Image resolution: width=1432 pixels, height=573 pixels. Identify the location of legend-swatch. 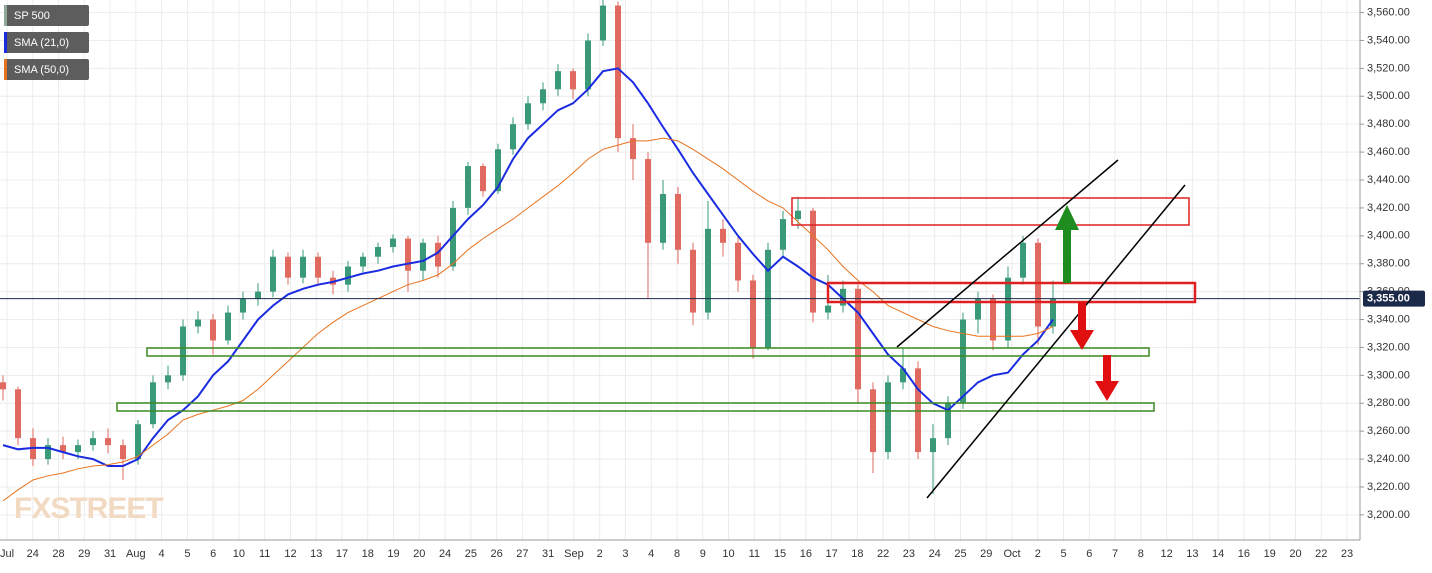
(5, 69).